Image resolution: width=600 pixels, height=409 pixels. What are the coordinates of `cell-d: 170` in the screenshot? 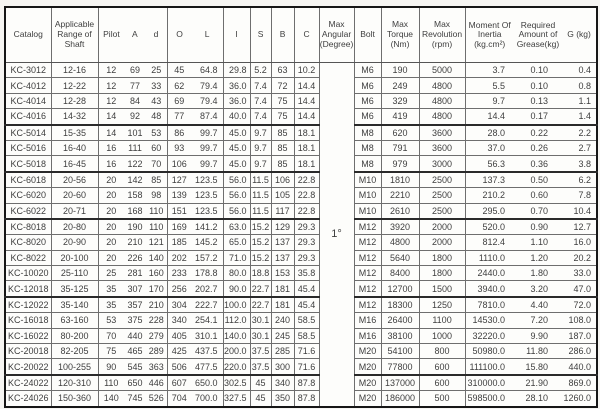 It's located at (157, 289).